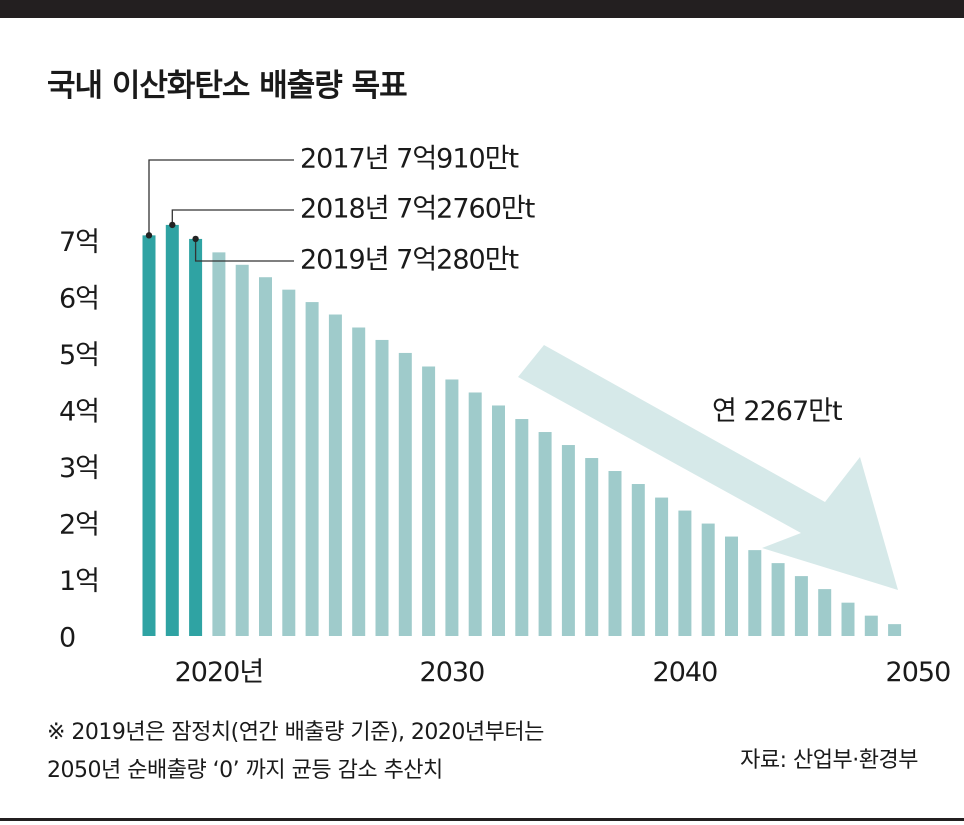 The image size is (964, 825). What do you see at coordinates (195, 239) in the screenshot?
I see `callout-dot-2019` at bounding box center [195, 239].